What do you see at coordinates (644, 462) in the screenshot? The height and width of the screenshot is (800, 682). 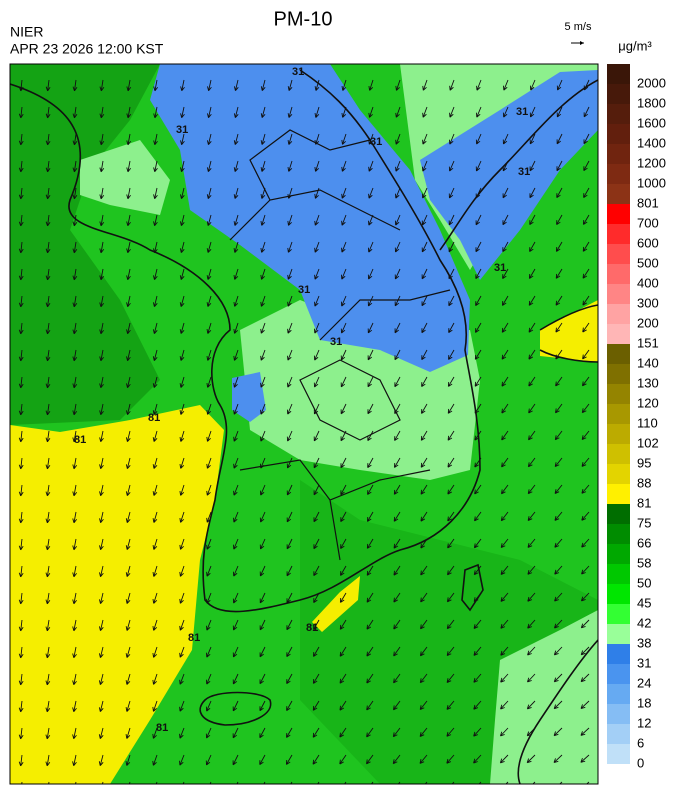 I see `legend-label: 95` at bounding box center [644, 462].